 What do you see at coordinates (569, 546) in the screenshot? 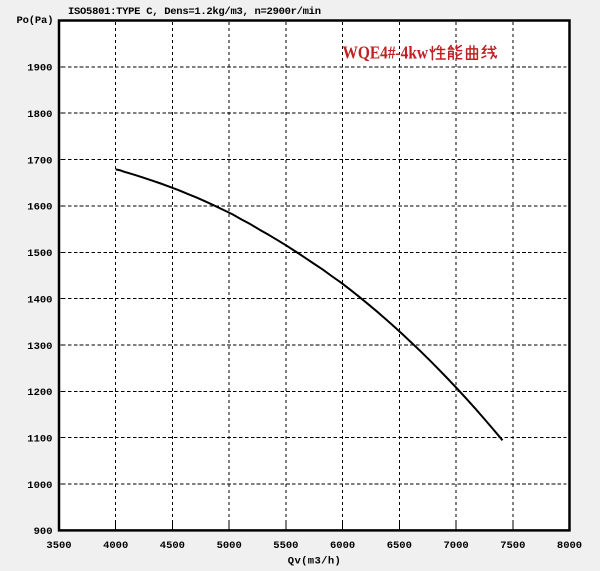
I see `svg-text: 8000` at bounding box center [569, 546].